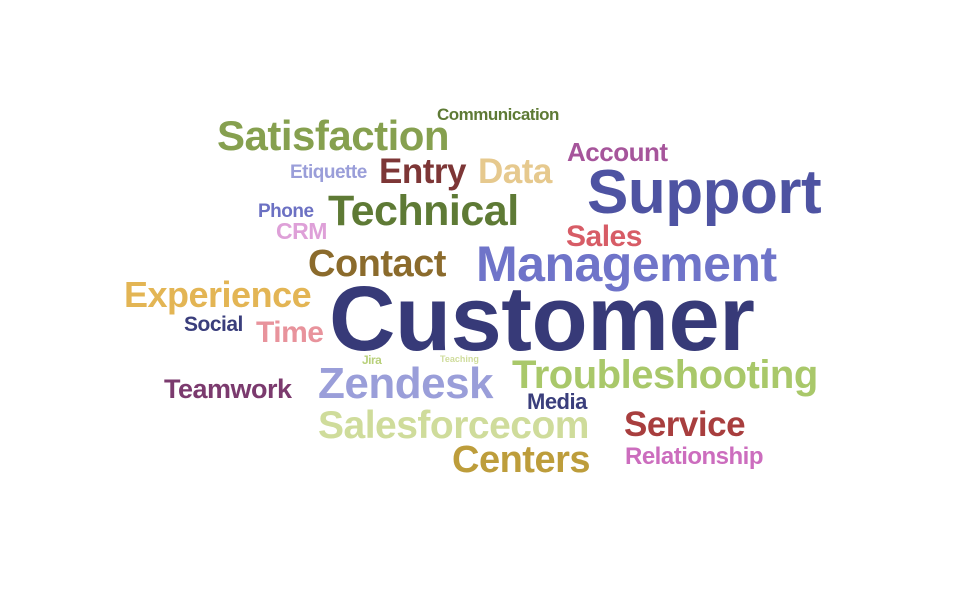 This screenshot has height=600, width=960. I want to click on word-entry: Entry, so click(422, 171).